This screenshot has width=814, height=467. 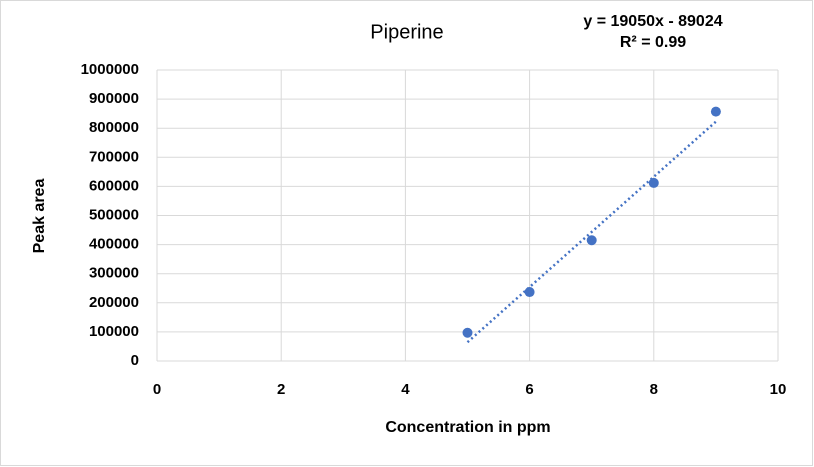 What do you see at coordinates (406, 32) in the screenshot?
I see `chart-title: Piperine` at bounding box center [406, 32].